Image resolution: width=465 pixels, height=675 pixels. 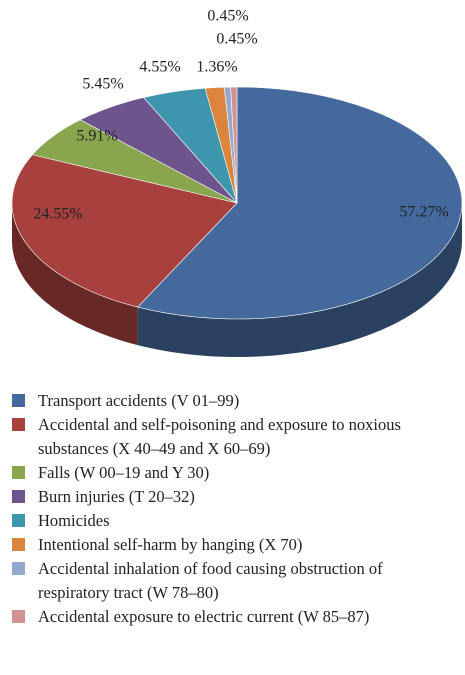 What do you see at coordinates (57, 214) in the screenshot?
I see `data-label: 24.55%` at bounding box center [57, 214].